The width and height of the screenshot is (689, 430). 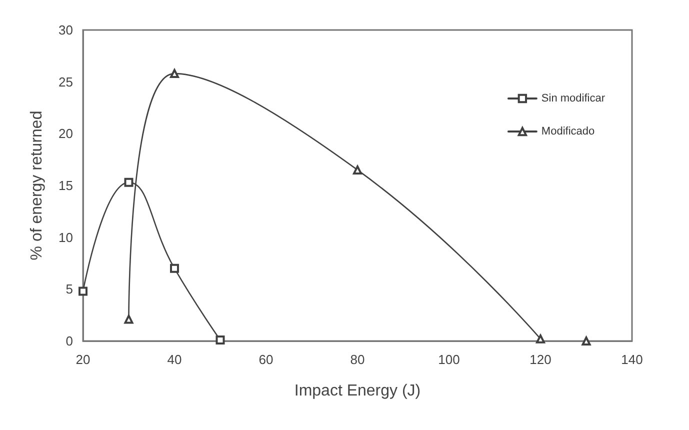 What do you see at coordinates (266, 359) in the screenshot?
I see `x-tick-label: 60` at bounding box center [266, 359].